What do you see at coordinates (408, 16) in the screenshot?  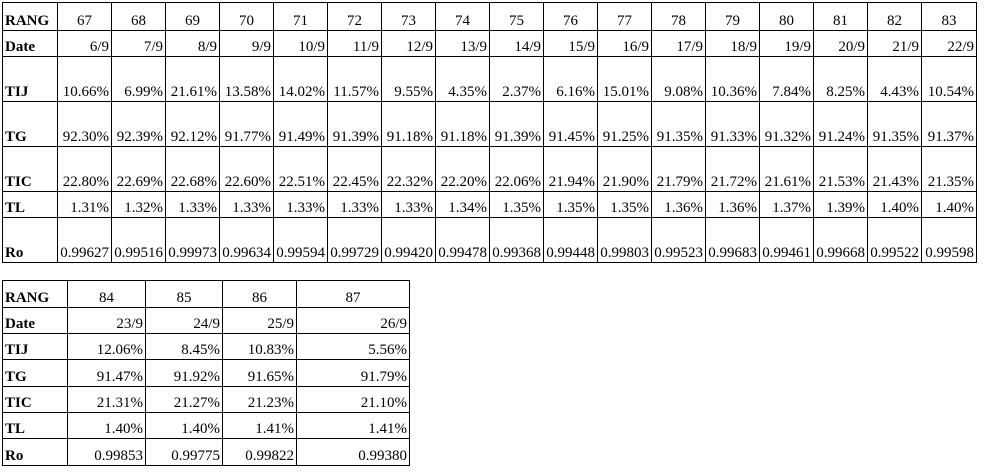 I see `table-cell: 73` at bounding box center [408, 16].